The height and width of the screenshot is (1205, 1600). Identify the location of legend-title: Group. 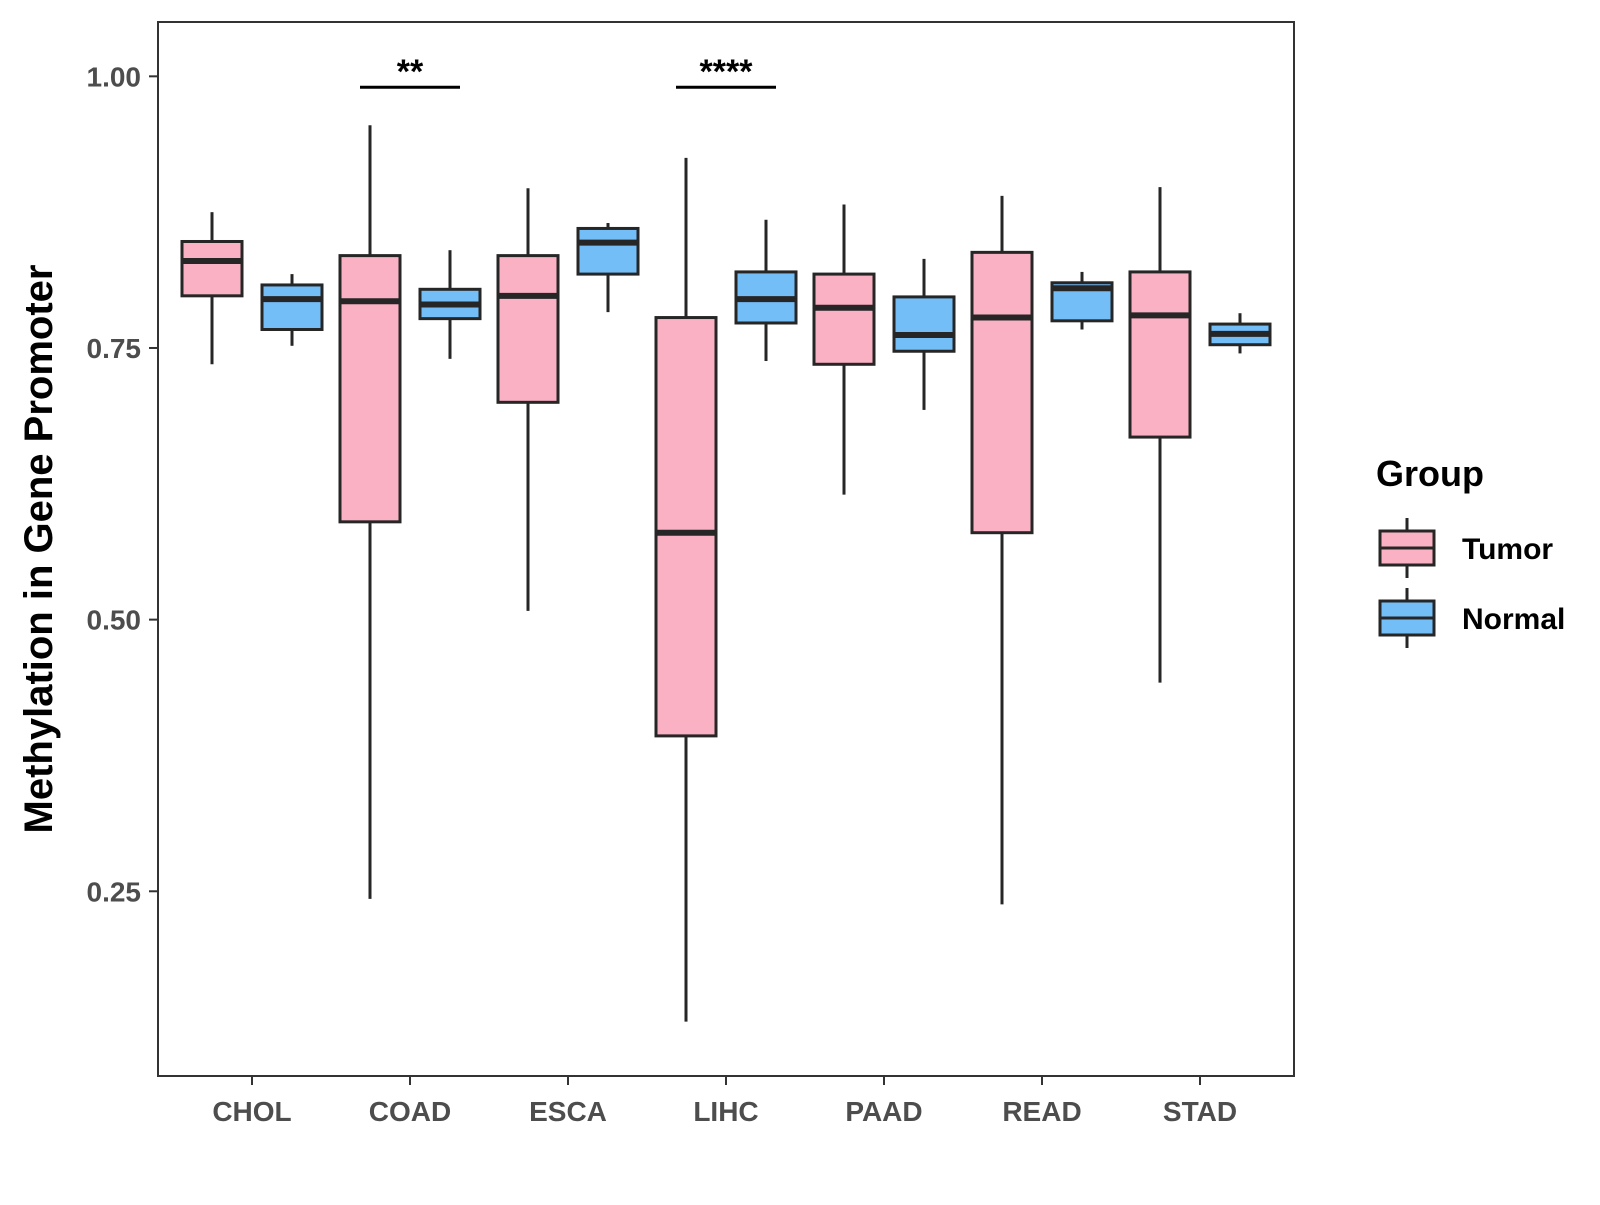
(1430, 473).